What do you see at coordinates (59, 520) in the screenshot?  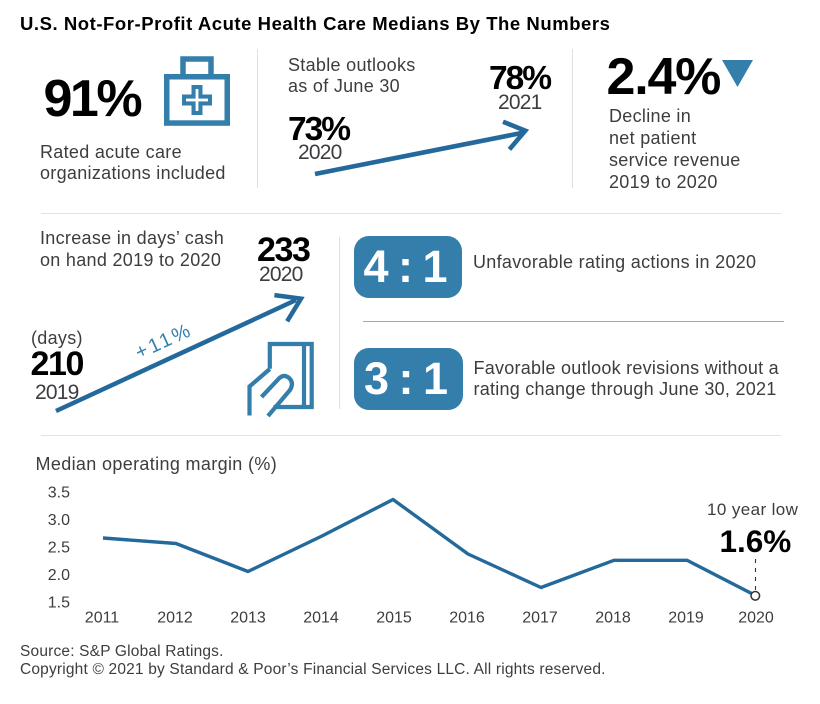 I see `svg-text: 3.0` at bounding box center [59, 520].